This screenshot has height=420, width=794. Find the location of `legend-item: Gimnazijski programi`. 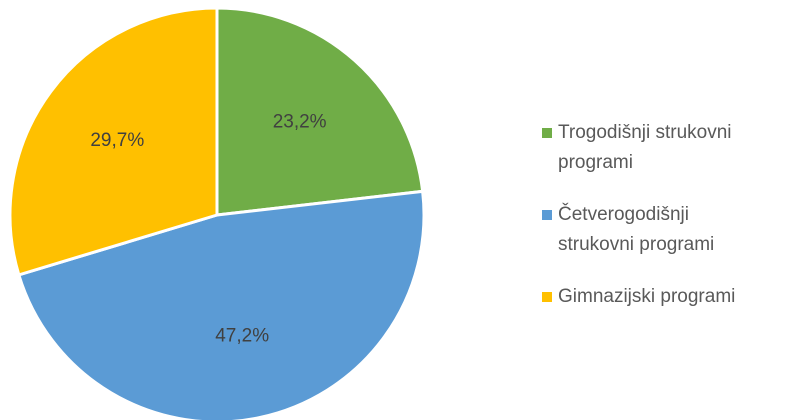

legend-item: Gimnazijski programi is located at coordinates (667, 297).